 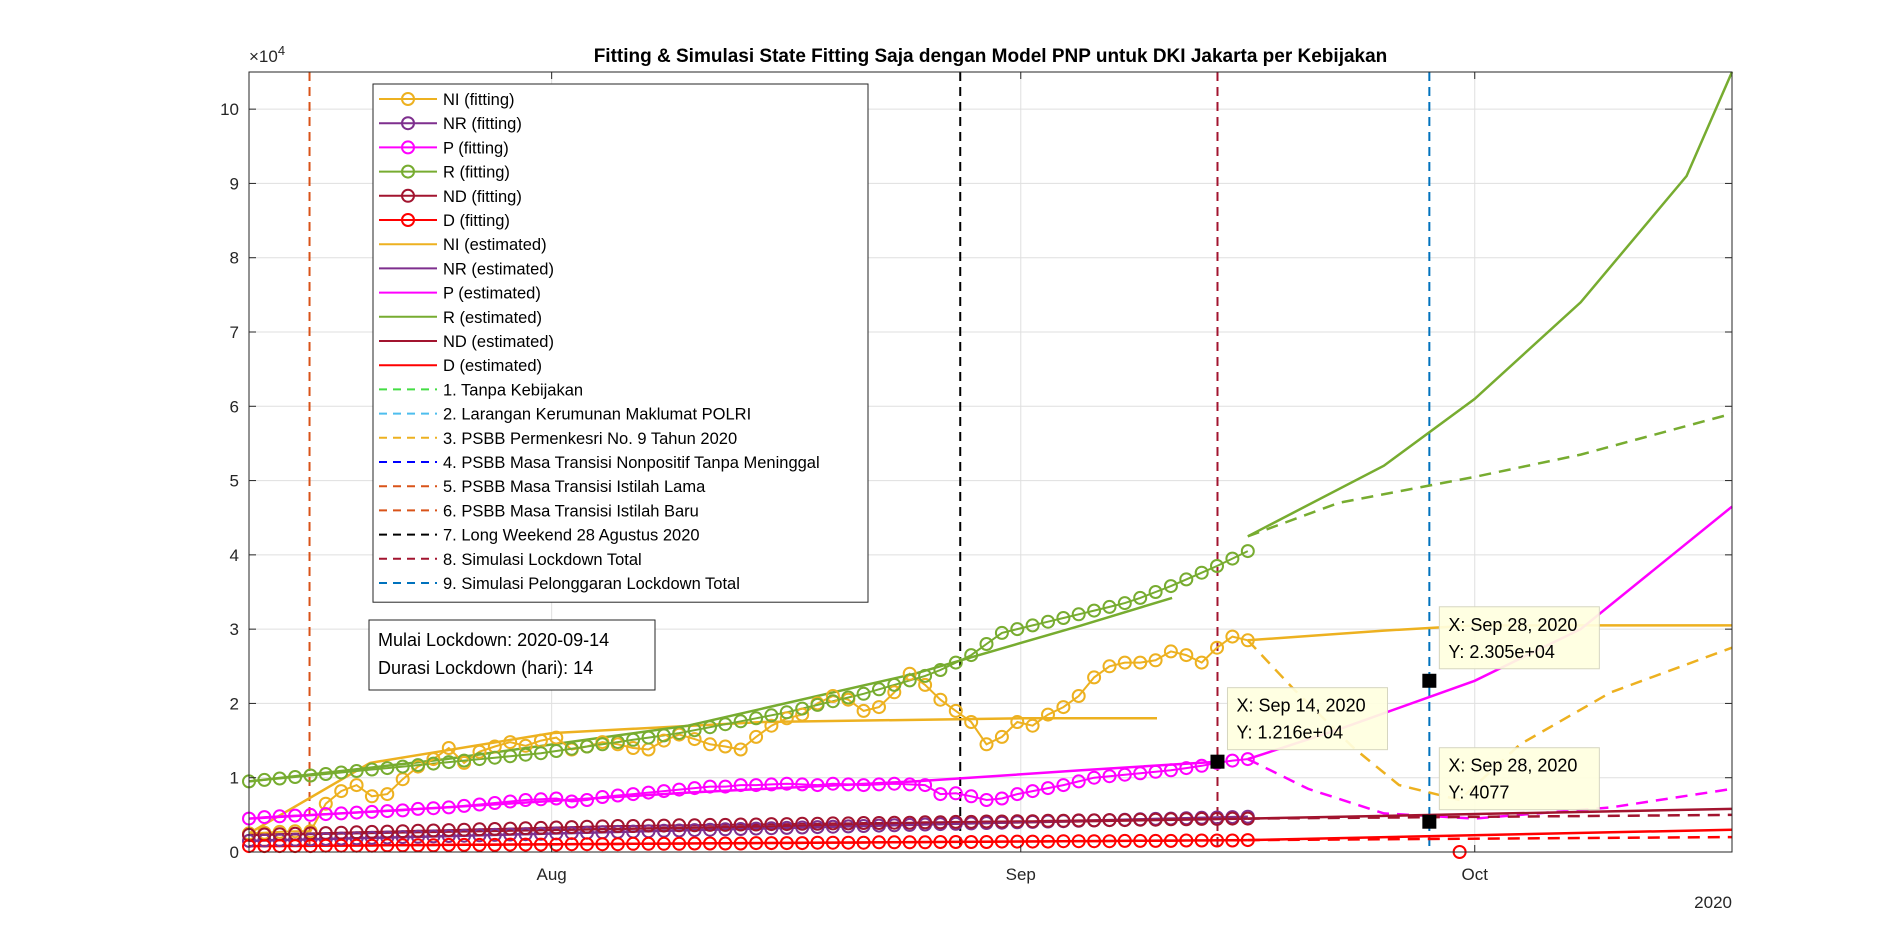 I want to click on legend-item: 9. Simulasi Pelonggaran Lockdown Total, so click(x=559, y=584).